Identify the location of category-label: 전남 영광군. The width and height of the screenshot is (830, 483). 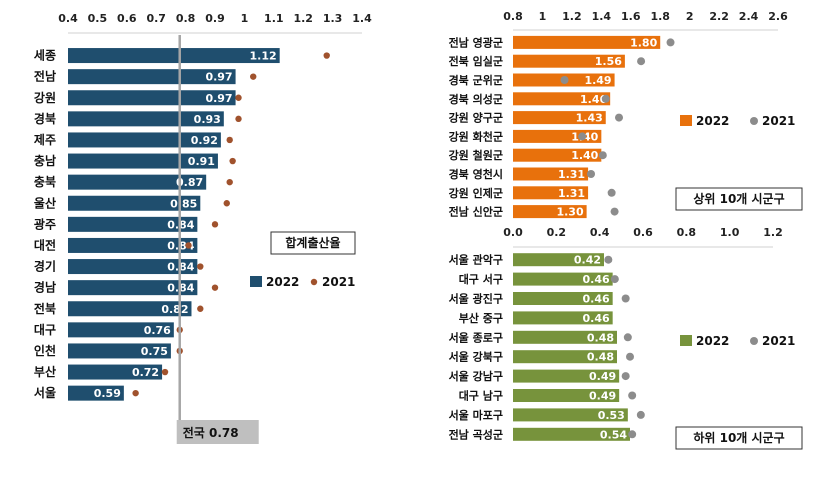
(476, 42).